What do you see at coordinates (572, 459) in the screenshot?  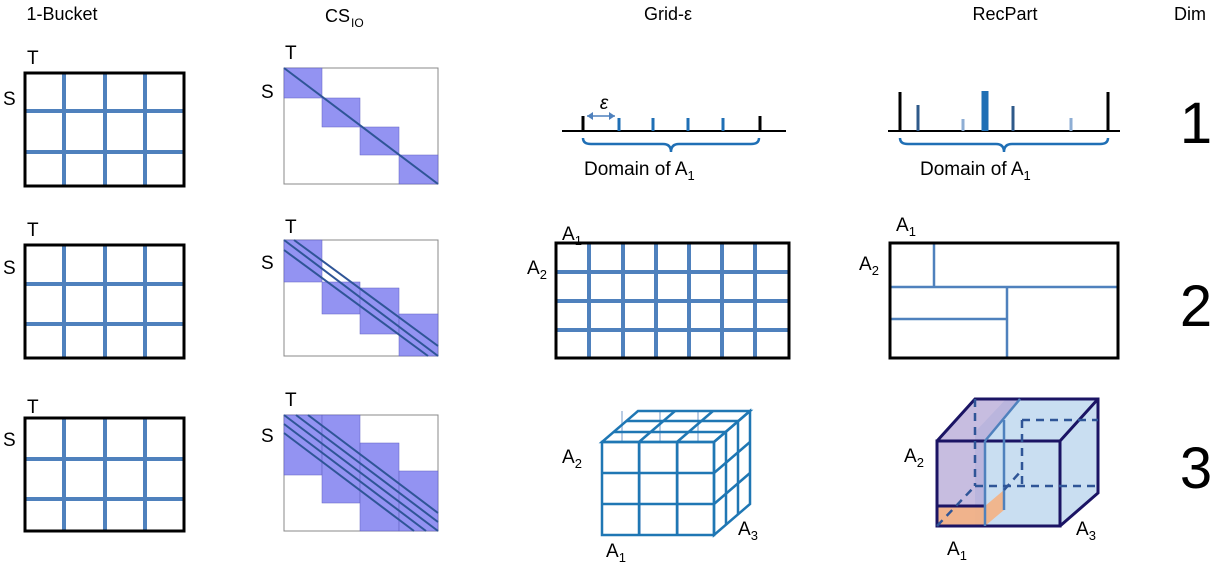 I see `grid3d-a2-label: A2` at bounding box center [572, 459].